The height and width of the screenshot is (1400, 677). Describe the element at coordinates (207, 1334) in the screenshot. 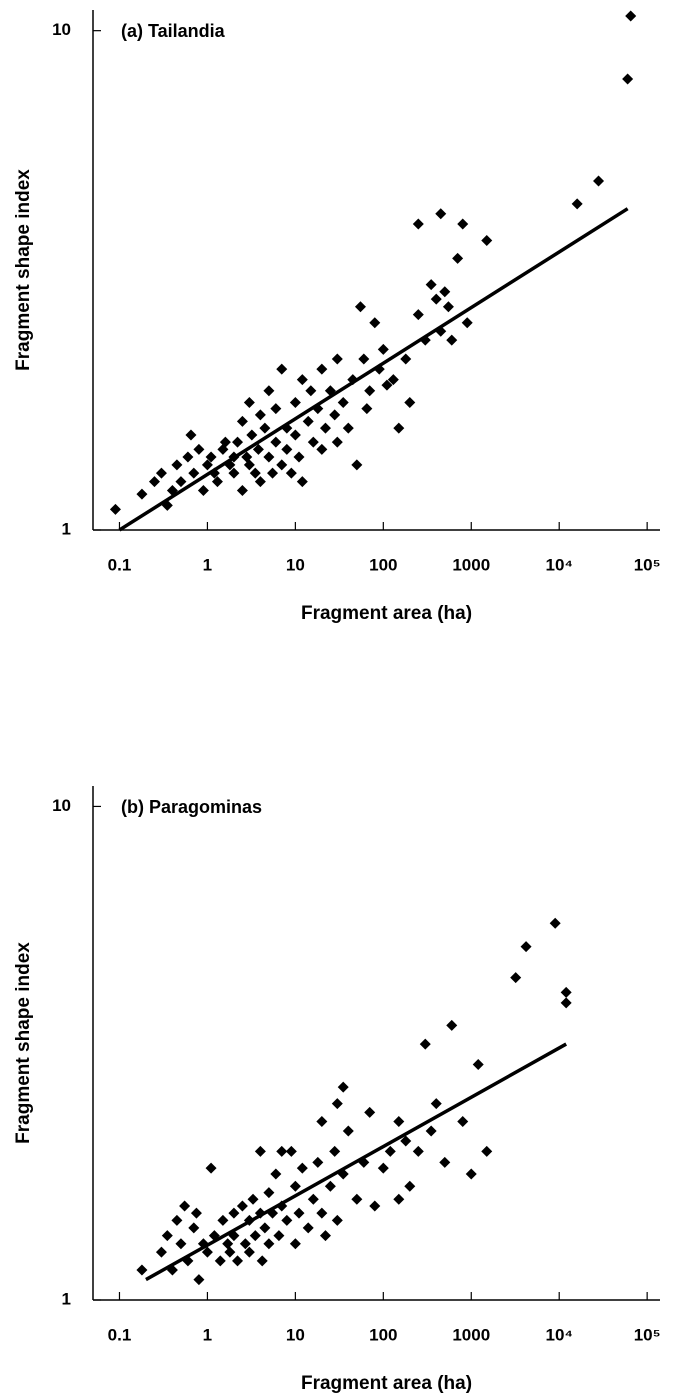

I see `x-tick-label: 1` at that location.